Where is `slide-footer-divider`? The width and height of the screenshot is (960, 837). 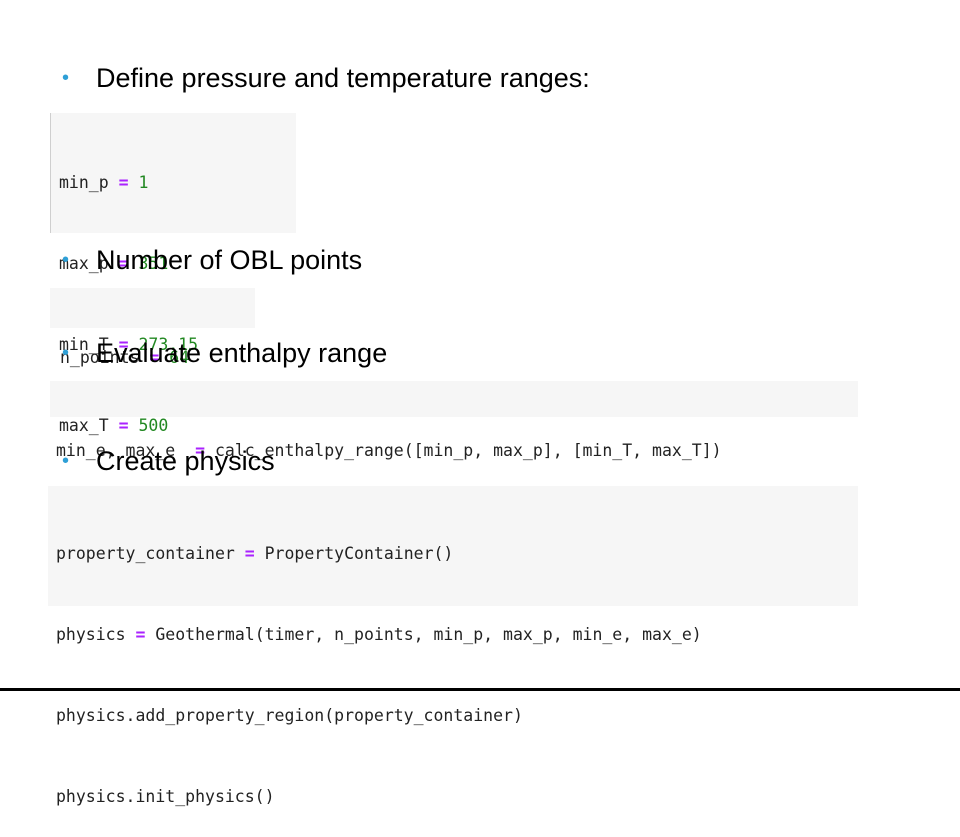
slide-footer-divider is located at coordinates (480, 689).